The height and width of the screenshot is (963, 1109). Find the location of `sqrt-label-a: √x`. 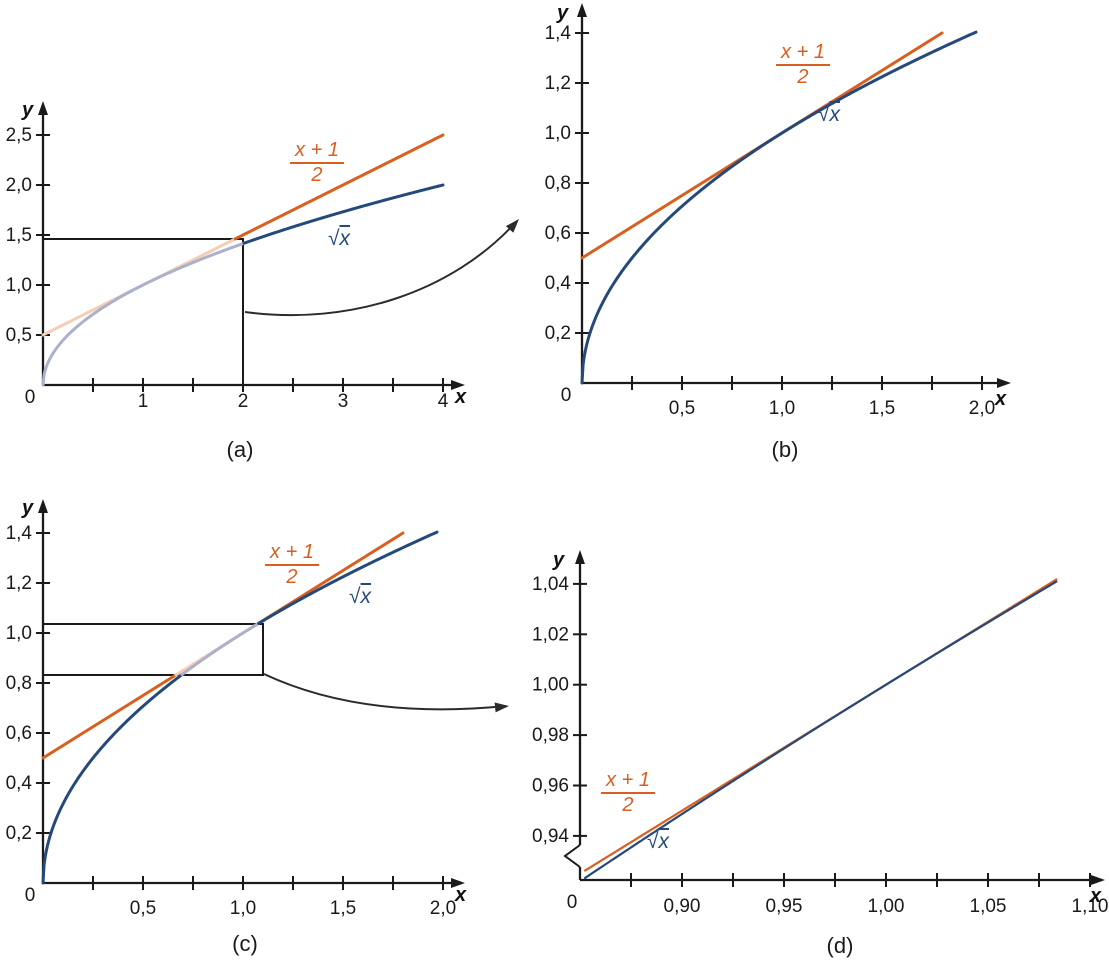

sqrt-label-a: √x is located at coordinates (339, 239).